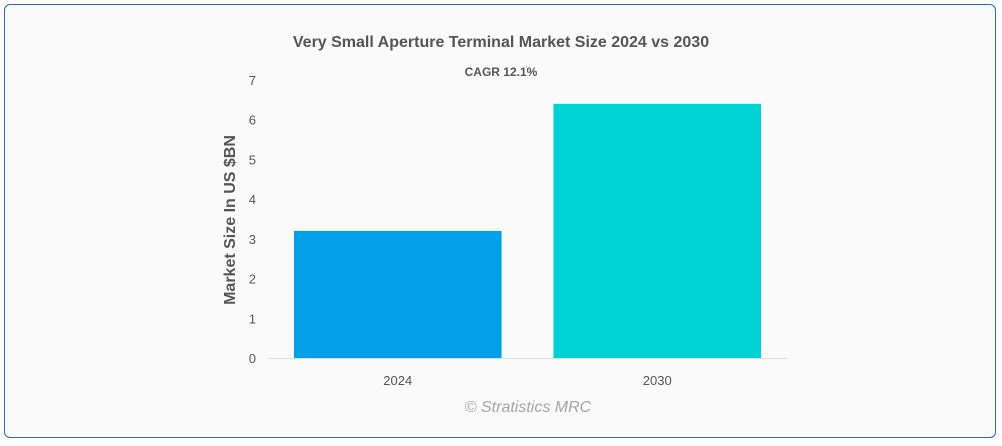  I want to click on y-tick-label: 3, so click(252, 239).